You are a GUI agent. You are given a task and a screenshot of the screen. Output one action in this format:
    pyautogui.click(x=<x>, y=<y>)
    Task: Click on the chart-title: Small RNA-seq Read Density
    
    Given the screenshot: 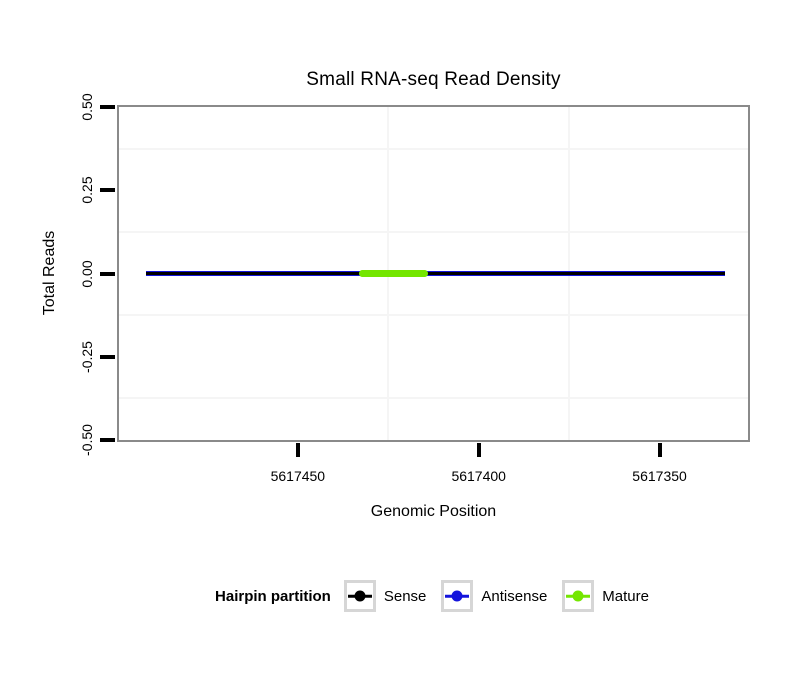 What is the action you would take?
    pyautogui.click(x=433, y=79)
    